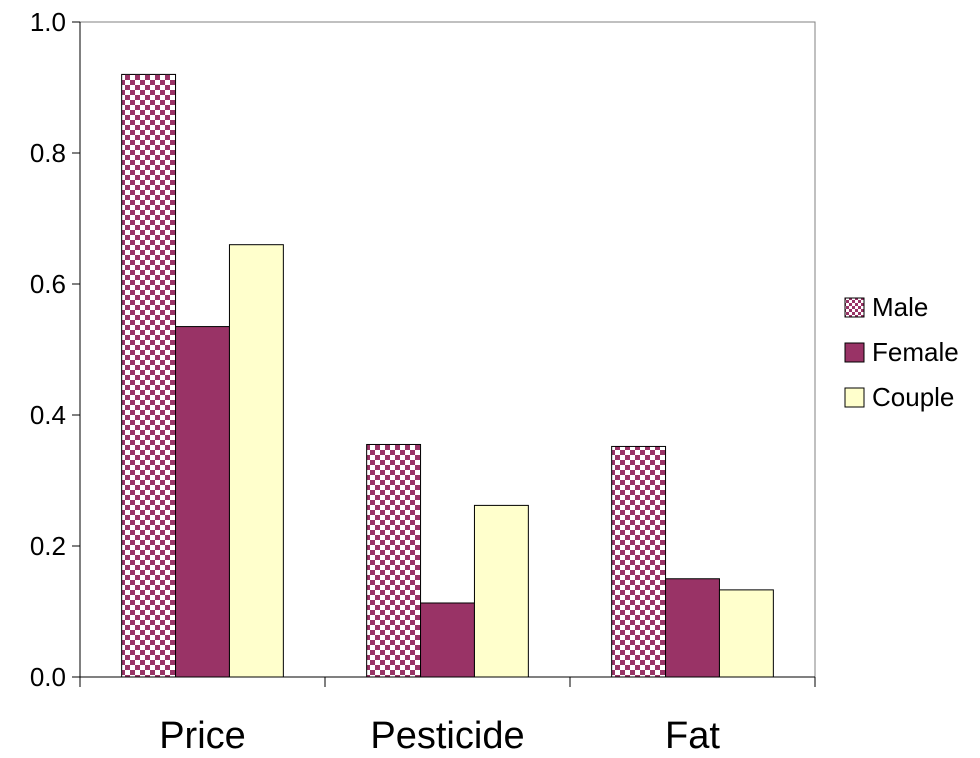 This screenshot has width=980, height=758. I want to click on legend-label: Female, so click(915, 352).